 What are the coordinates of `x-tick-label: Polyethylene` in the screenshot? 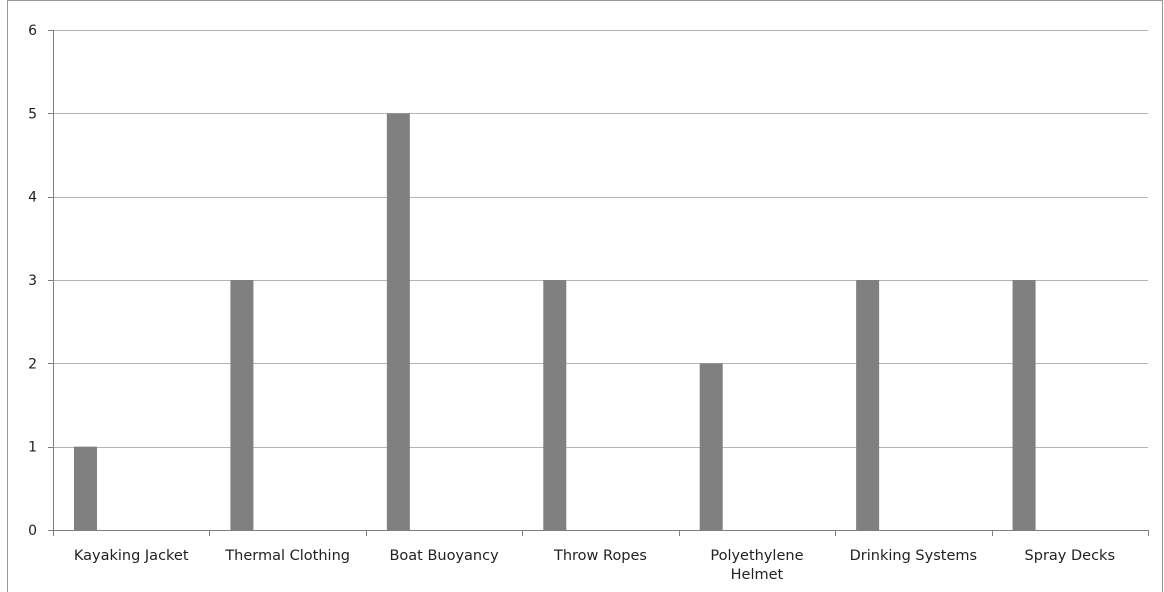 It's located at (756, 556).